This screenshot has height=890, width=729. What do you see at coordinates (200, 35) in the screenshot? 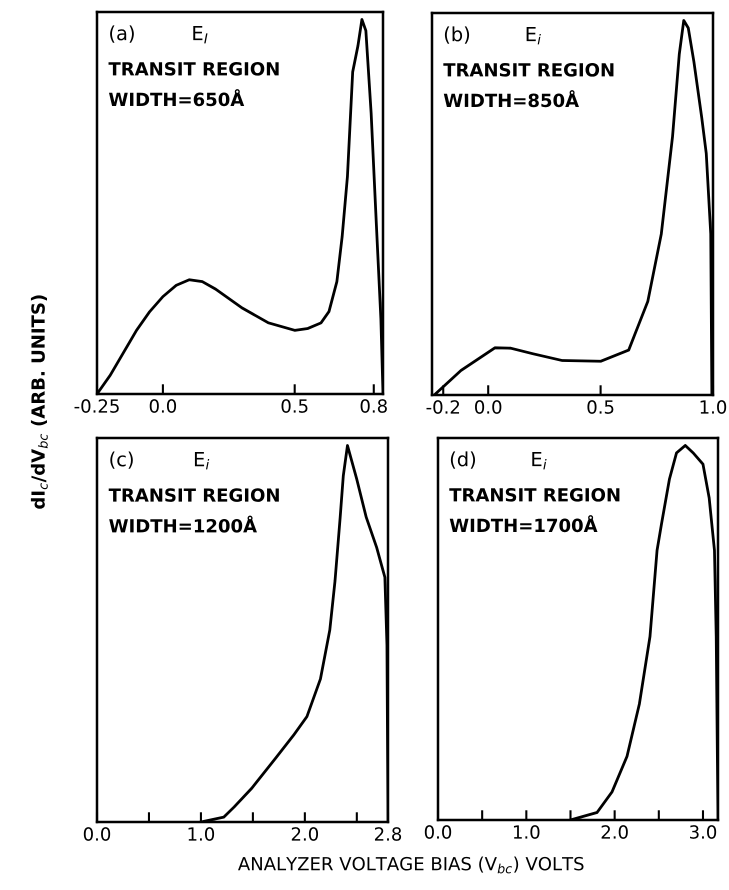
I see `annotation: E$_{I}$` at bounding box center [200, 35].